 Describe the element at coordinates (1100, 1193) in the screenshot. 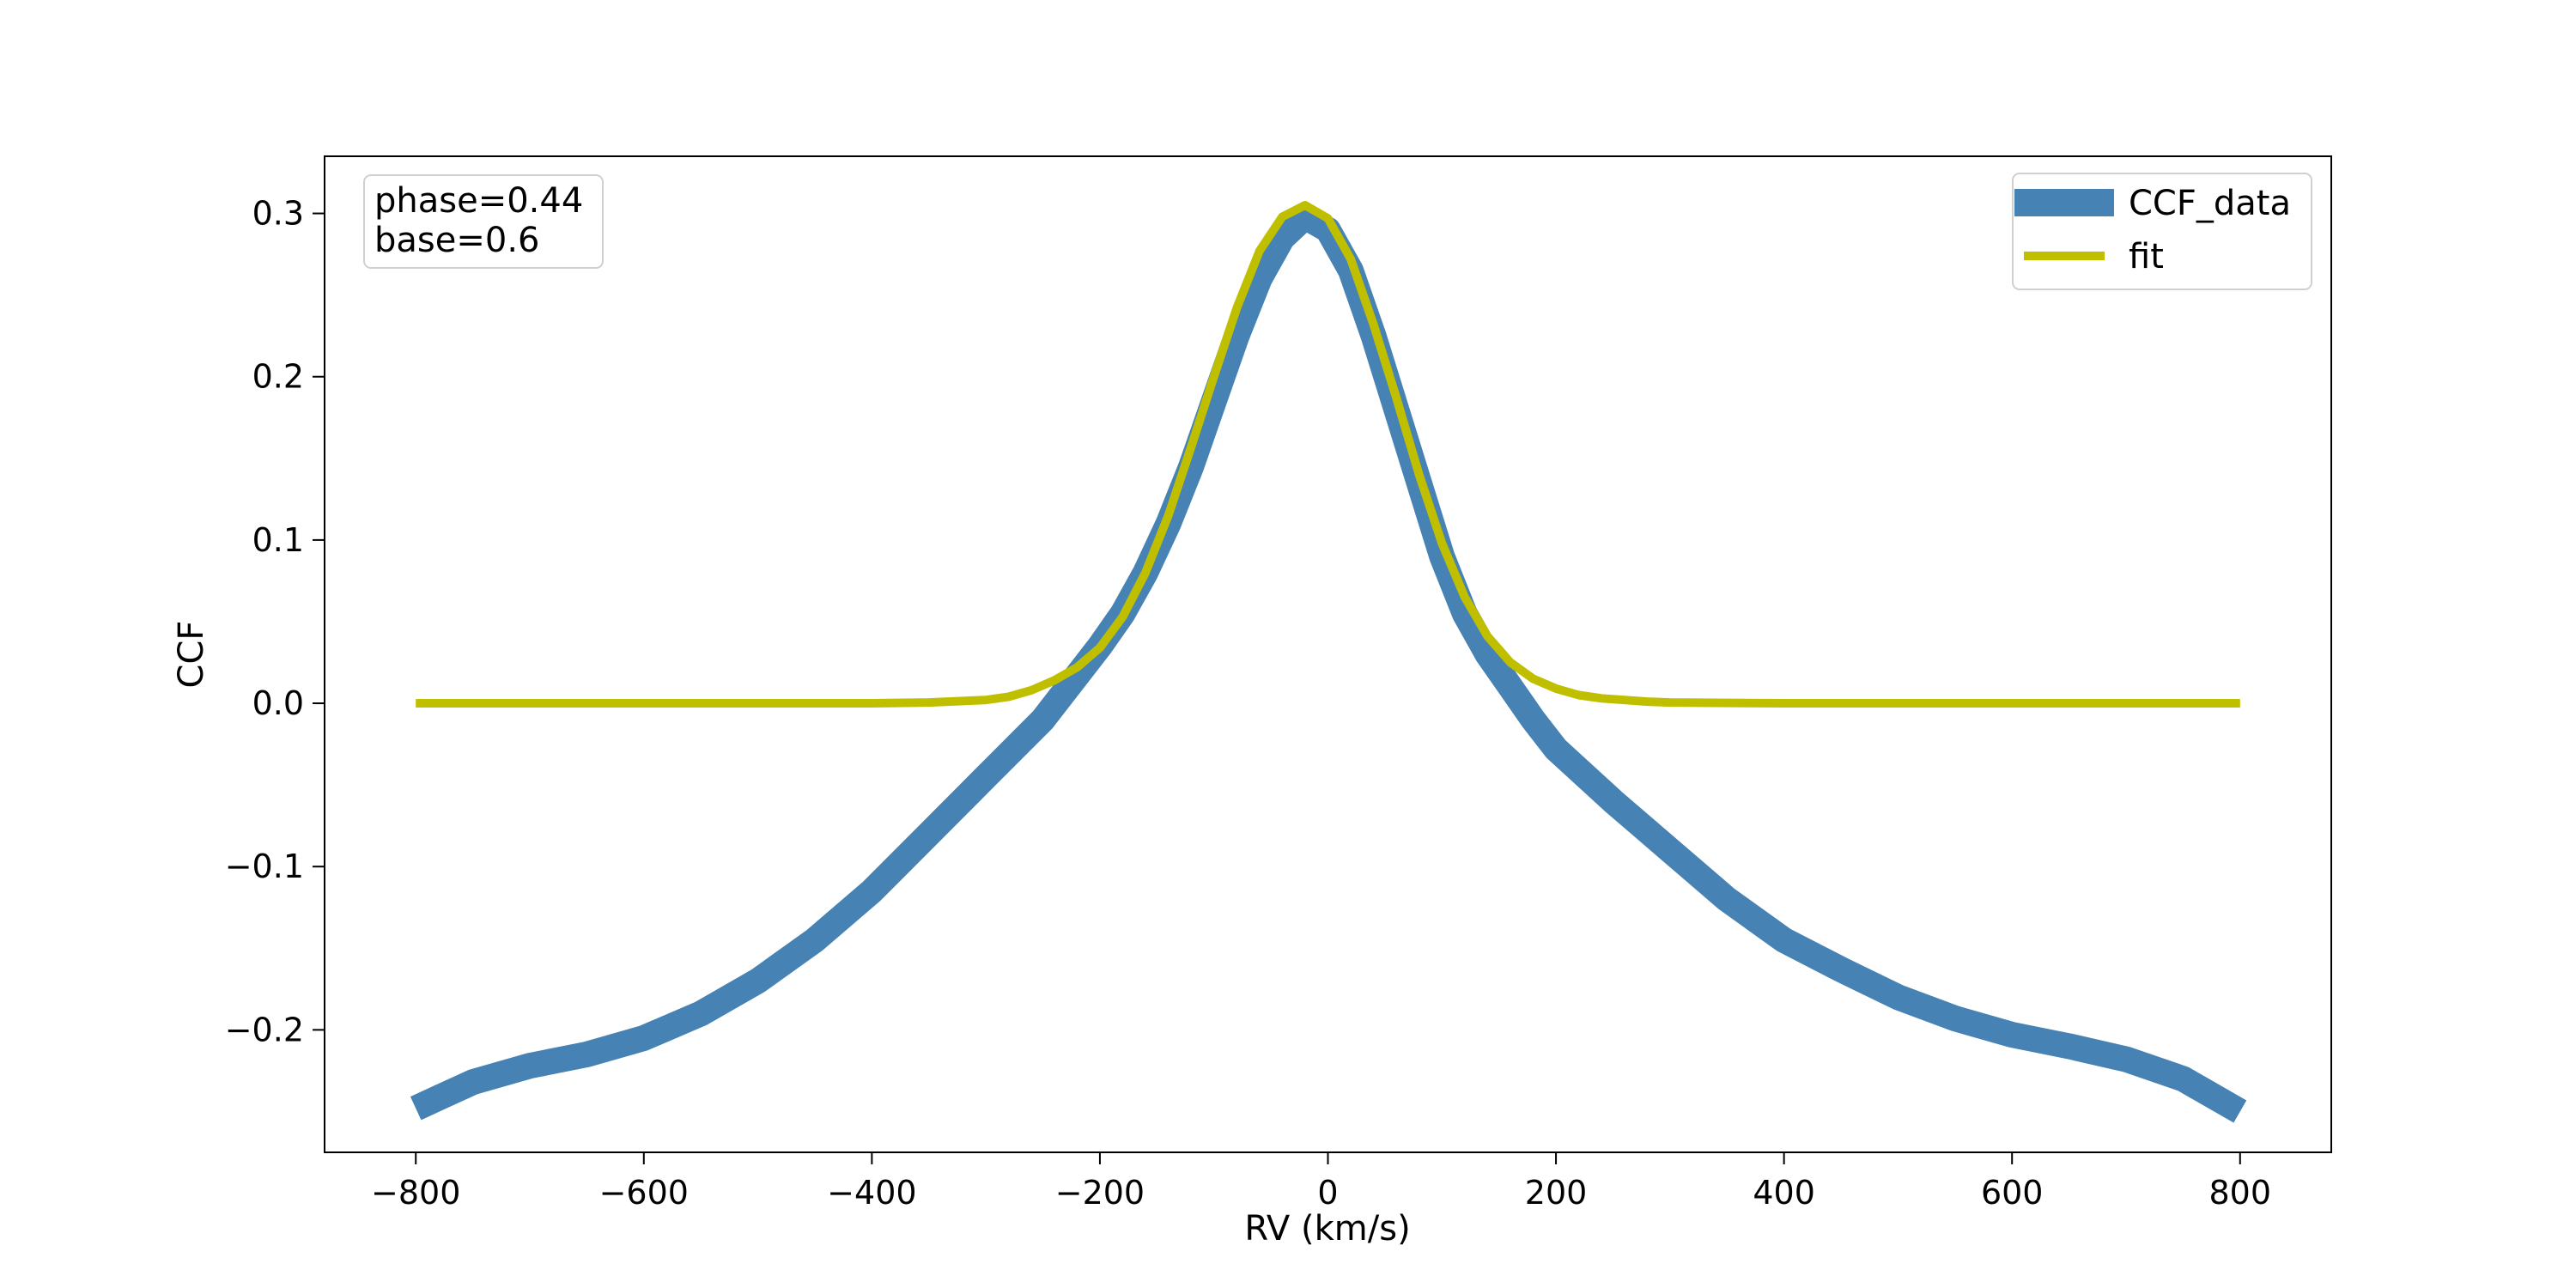

I see `x-tick-label: −200` at that location.